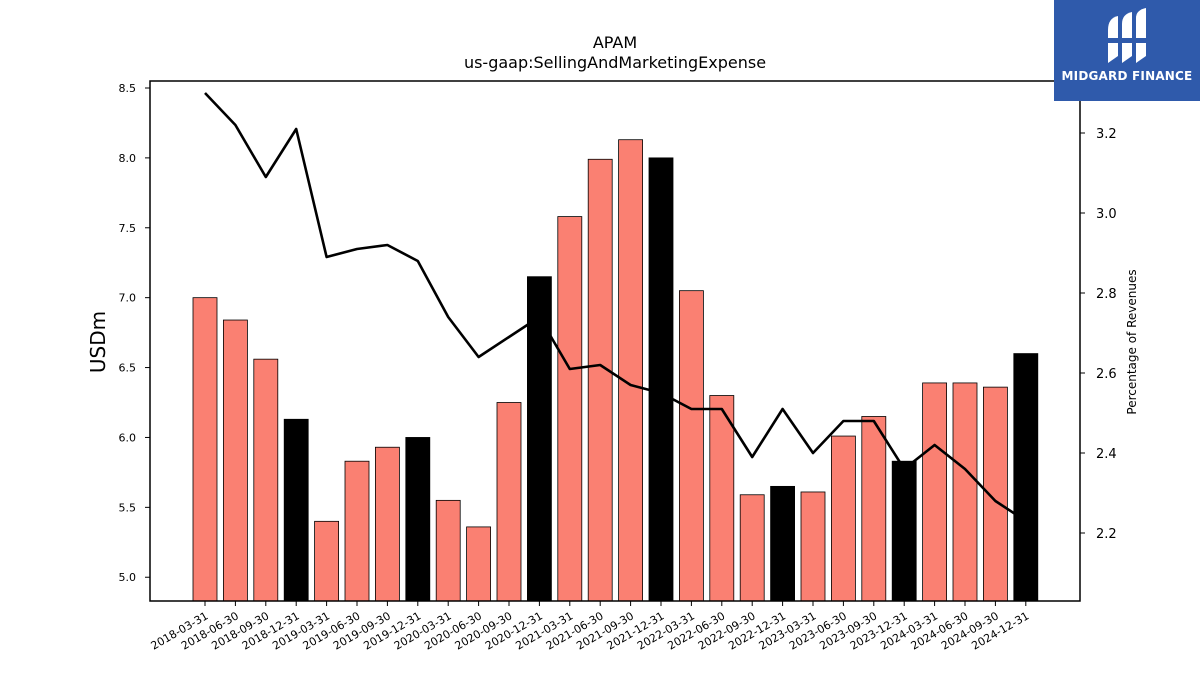  What do you see at coordinates (1106, 534) in the screenshot?
I see `y2-tick-label: 2.2` at bounding box center [1106, 534].